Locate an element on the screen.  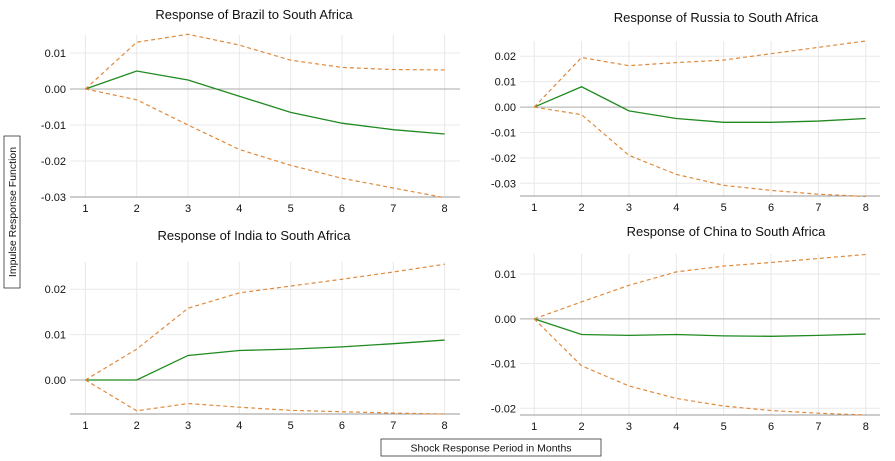
x-axis-label-border is located at coordinates (491, 447).